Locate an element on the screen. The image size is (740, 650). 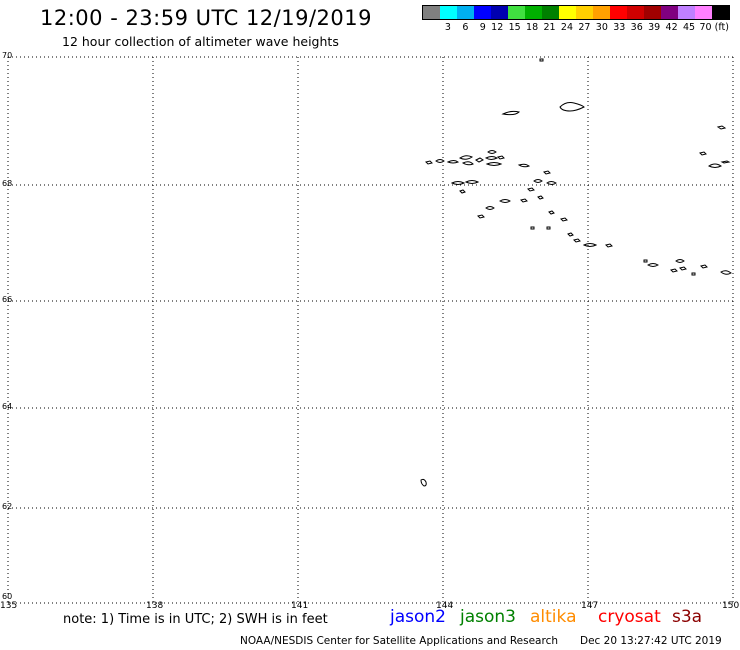
satellite-altika: altika is located at coordinates (553, 617).